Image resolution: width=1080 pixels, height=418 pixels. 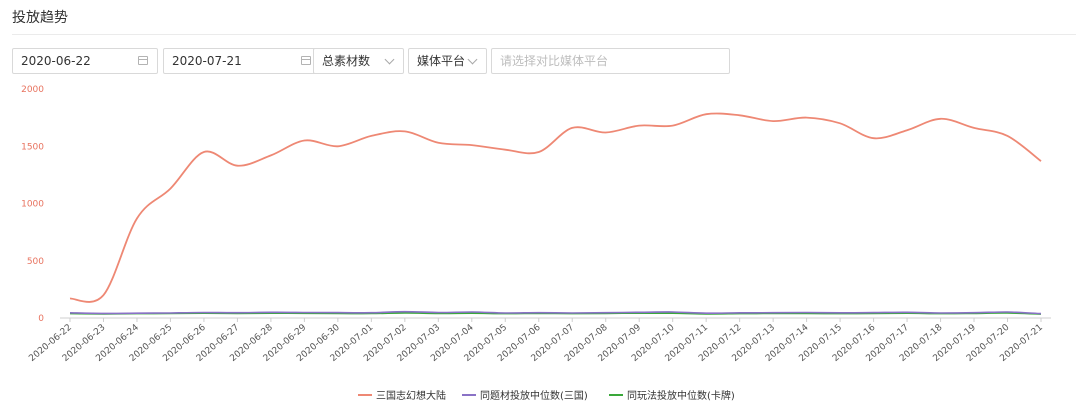 I want to click on compare-platform-placeholder: 请选择对比媒体平台, so click(x=554, y=61).